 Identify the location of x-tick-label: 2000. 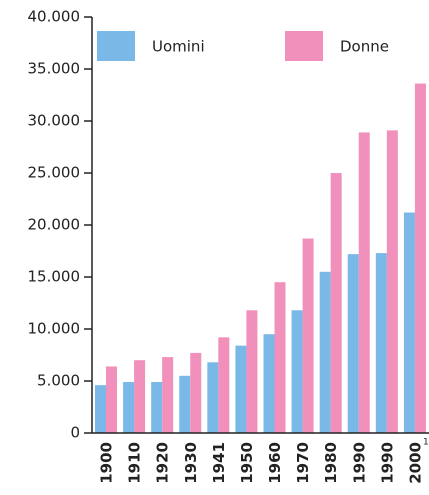
(415, 463).